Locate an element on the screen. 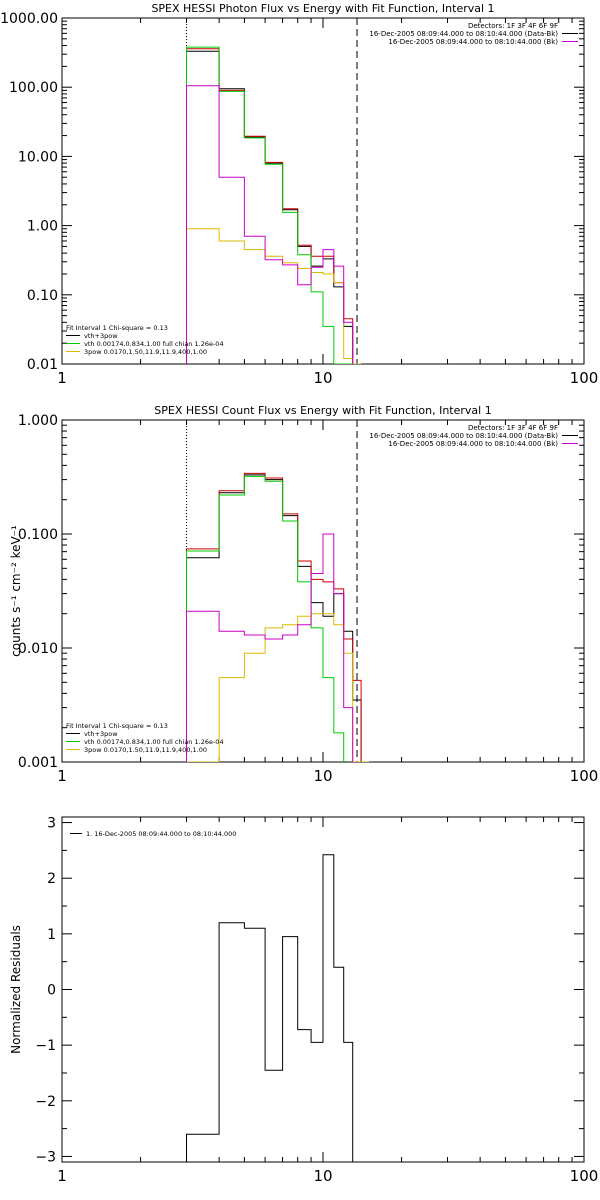 Image resolution: width=600 pixels, height=1200 pixels. y-tick-label: 0.10 is located at coordinates (42, 296).